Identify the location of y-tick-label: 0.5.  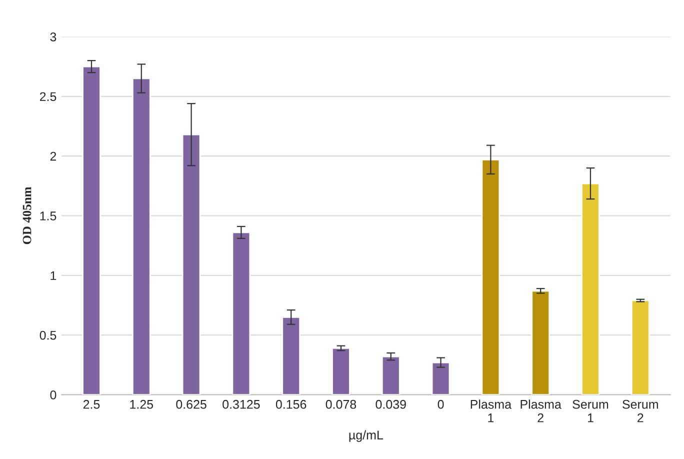
(48, 335).